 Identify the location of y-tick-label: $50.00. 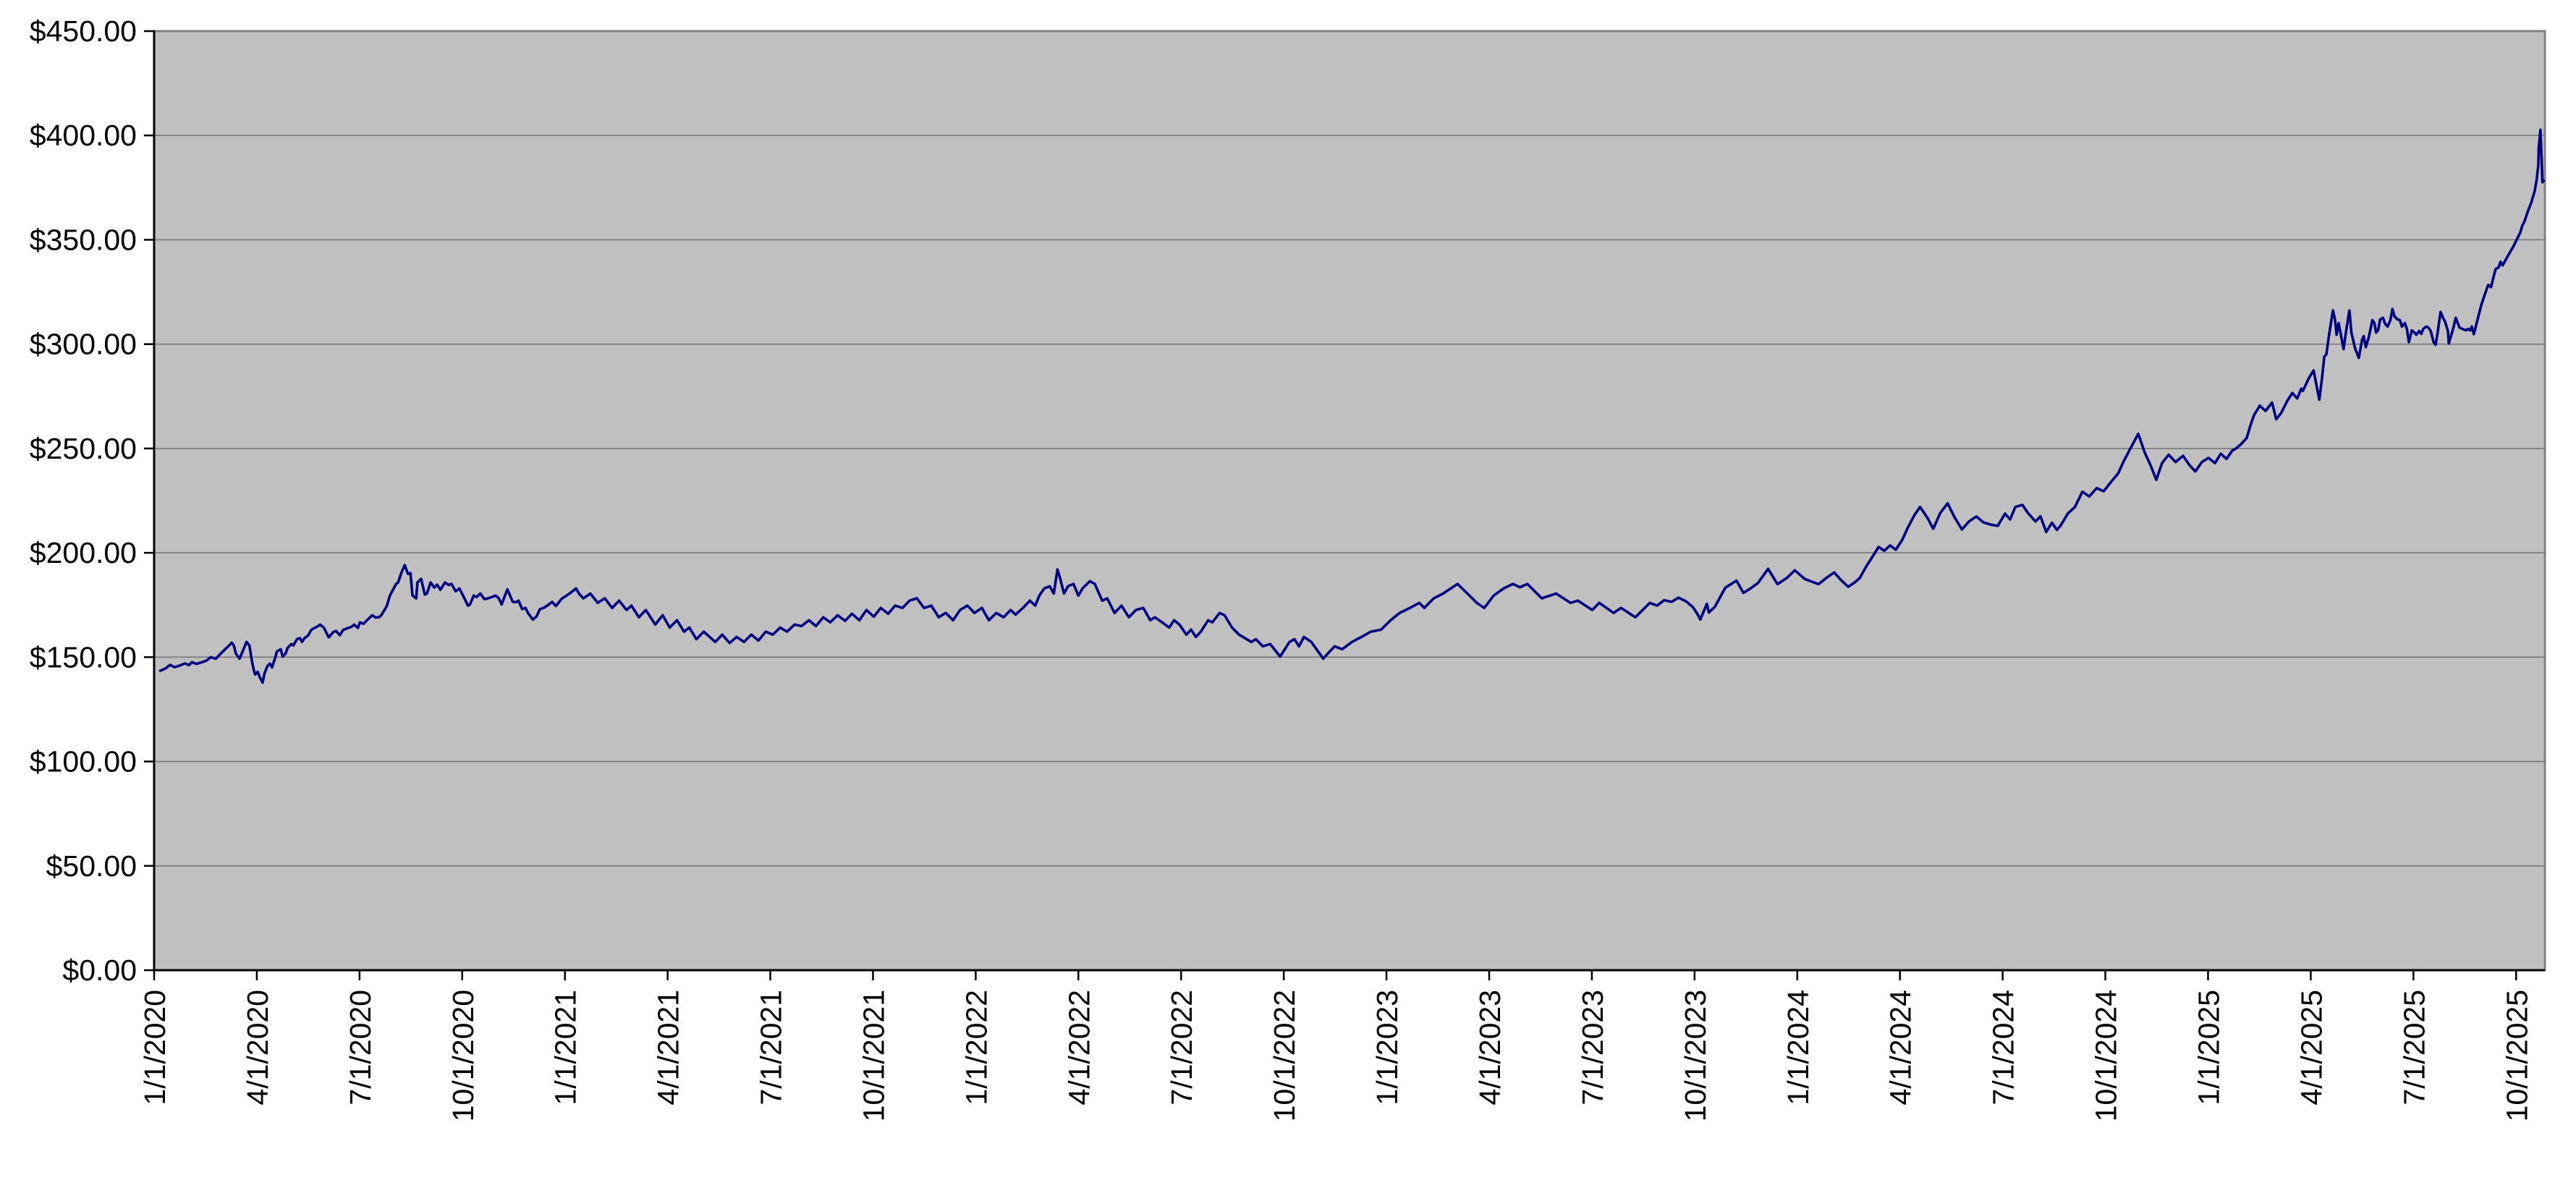
(91, 866).